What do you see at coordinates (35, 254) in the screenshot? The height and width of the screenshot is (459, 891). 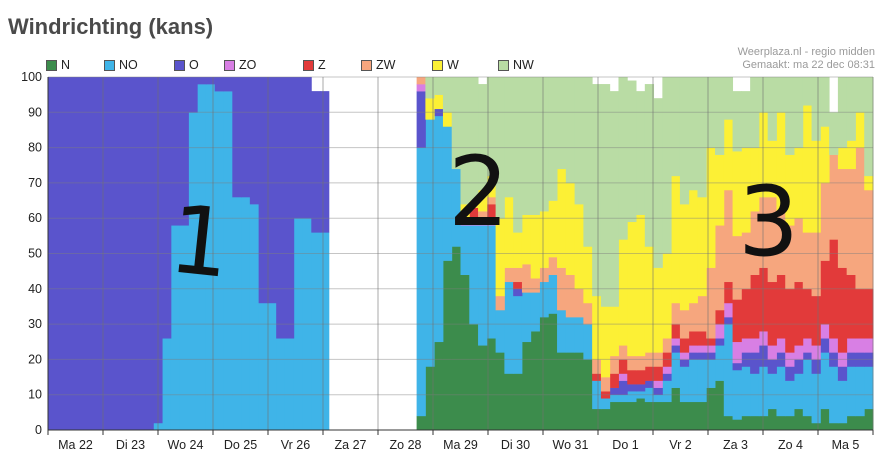 I see `y-tick-label: 50` at bounding box center [35, 254].